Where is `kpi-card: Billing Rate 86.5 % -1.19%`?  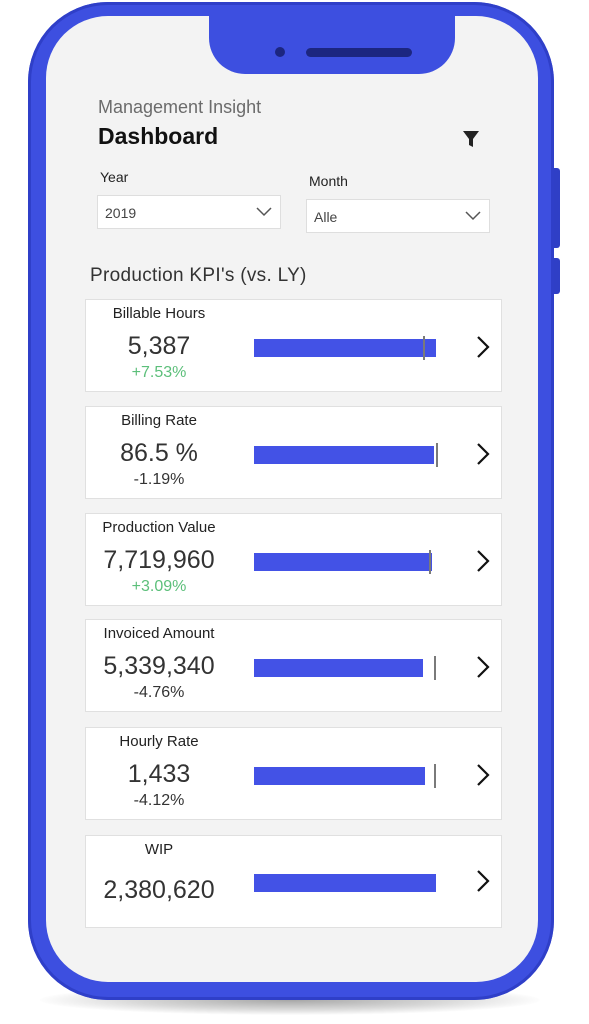
kpi-card: Billing Rate 86.5 % -1.19% is located at coordinates (293, 452).